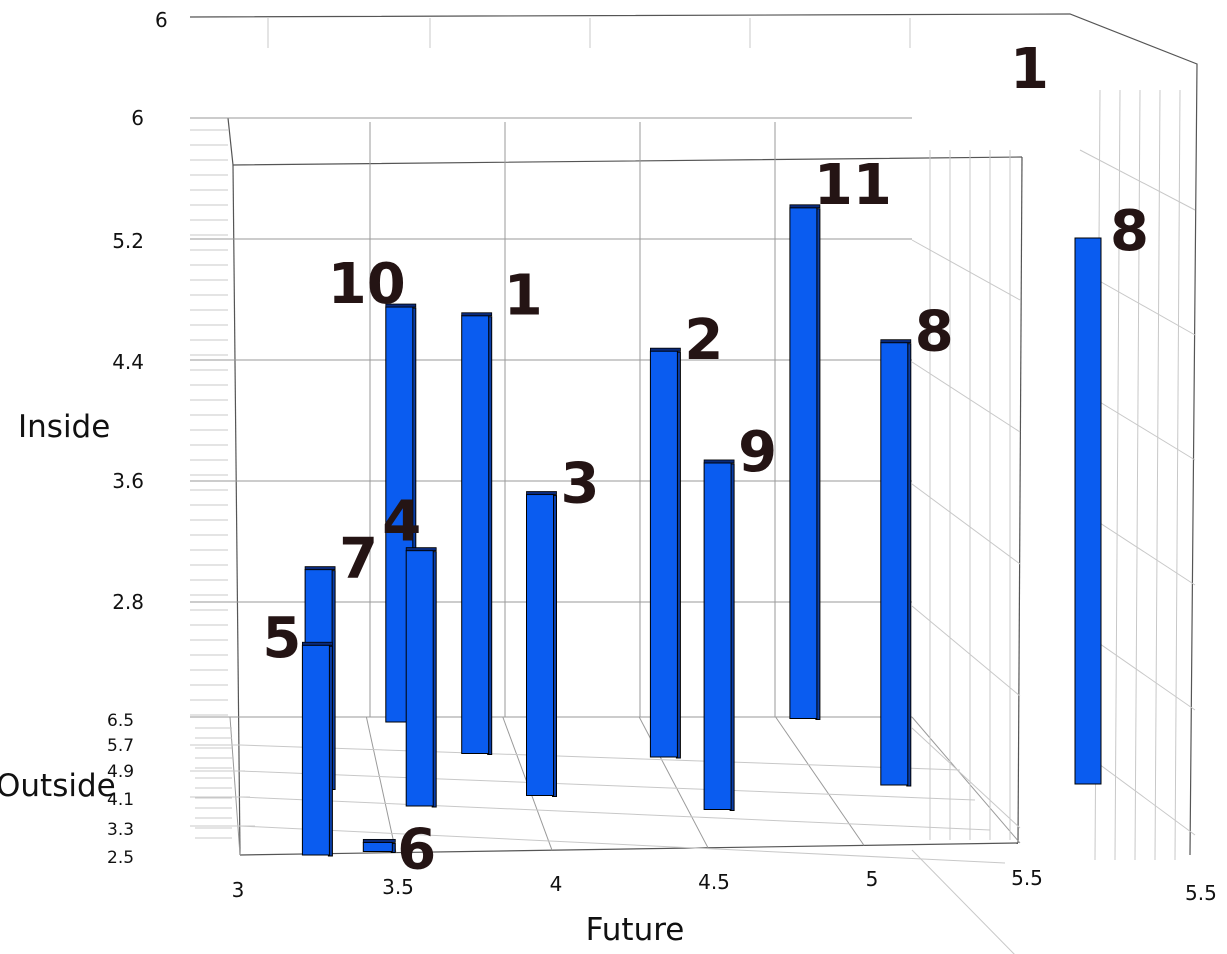 The height and width of the screenshot is (954, 1227). What do you see at coordinates (840, 436) in the screenshot?
I see `bar: 11` at bounding box center [840, 436].